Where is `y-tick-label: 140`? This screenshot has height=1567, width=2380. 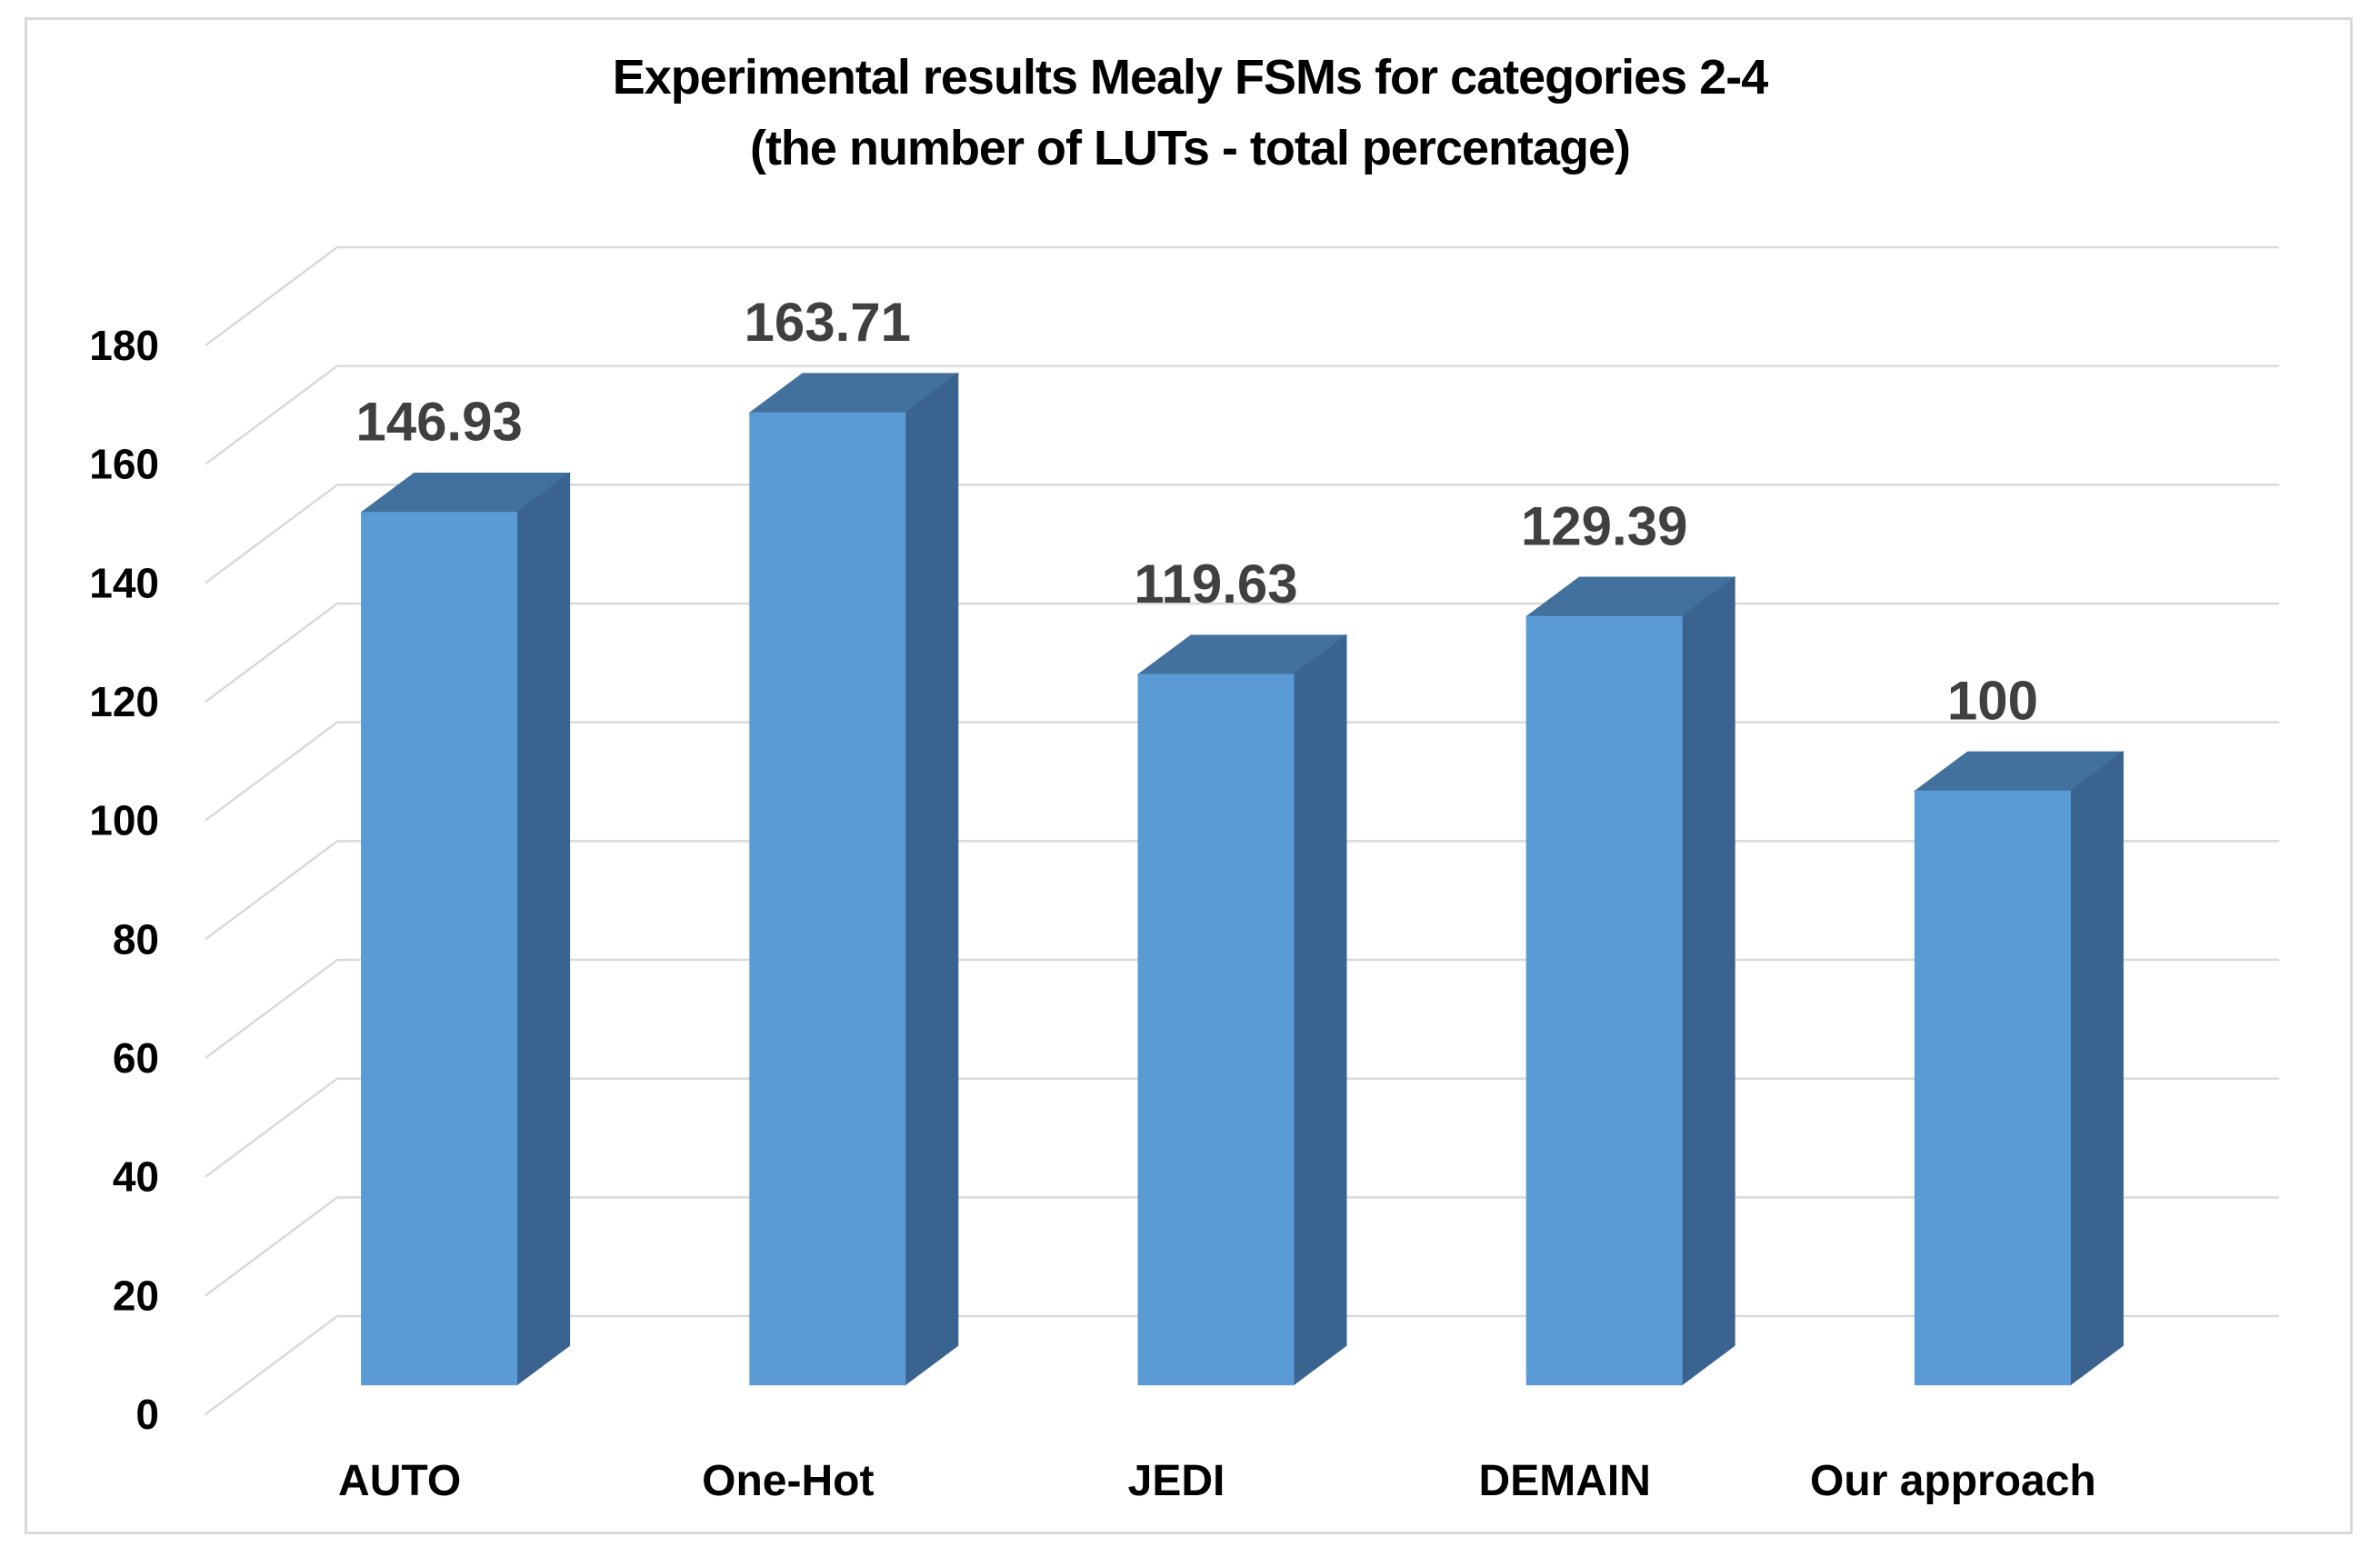
y-tick-label: 140 is located at coordinates (124, 582).